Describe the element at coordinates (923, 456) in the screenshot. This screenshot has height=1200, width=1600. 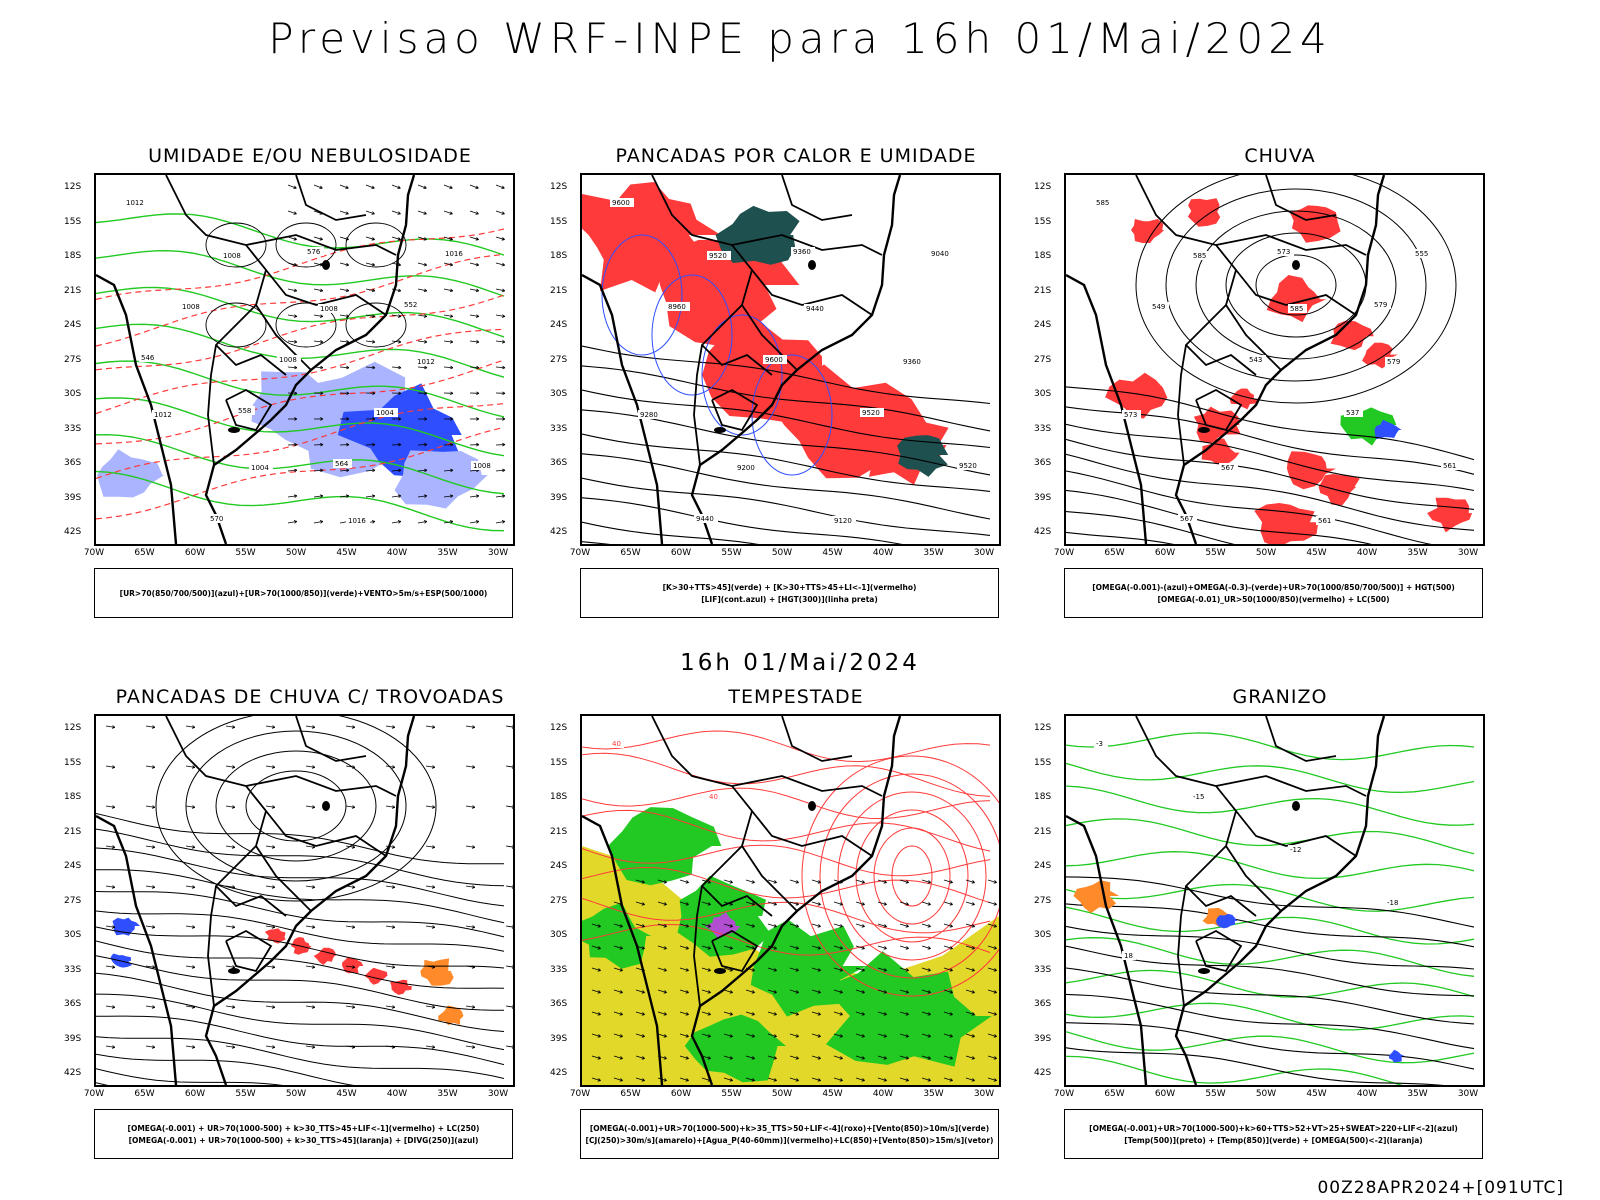
I see `instability-area-green` at that location.